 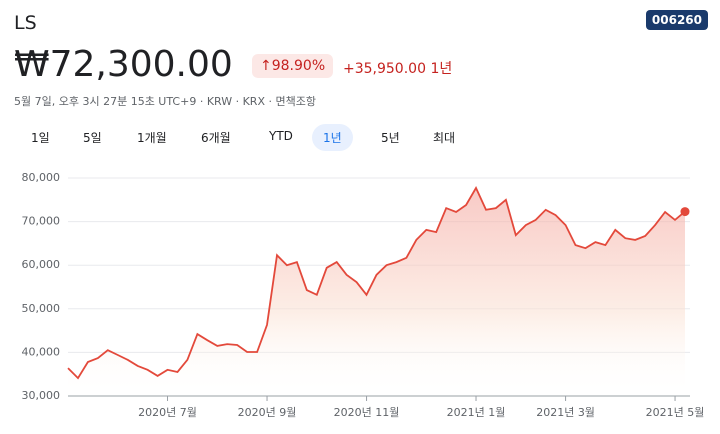 What do you see at coordinates (367, 412) in the screenshot?
I see `x-tick-label: 2020년 11월` at bounding box center [367, 412].